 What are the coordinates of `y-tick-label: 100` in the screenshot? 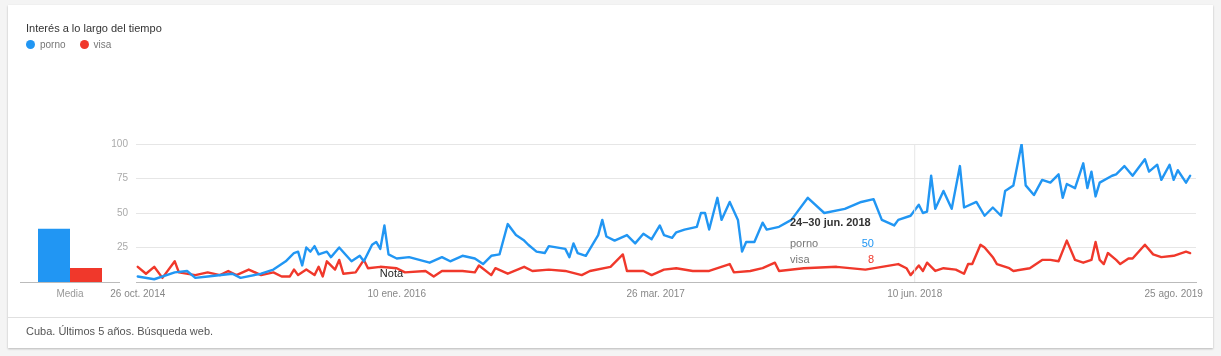 It's located at (120, 143).